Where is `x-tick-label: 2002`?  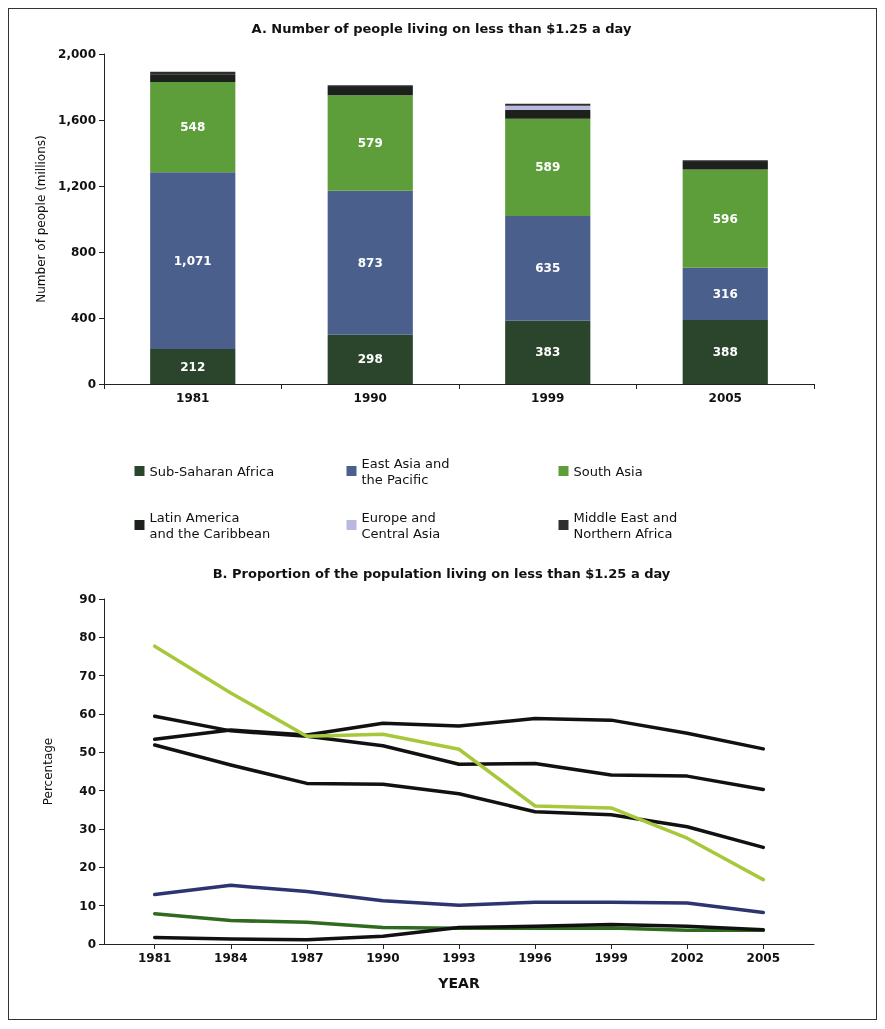
x-tick-label: 2002 is located at coordinates (687, 958).